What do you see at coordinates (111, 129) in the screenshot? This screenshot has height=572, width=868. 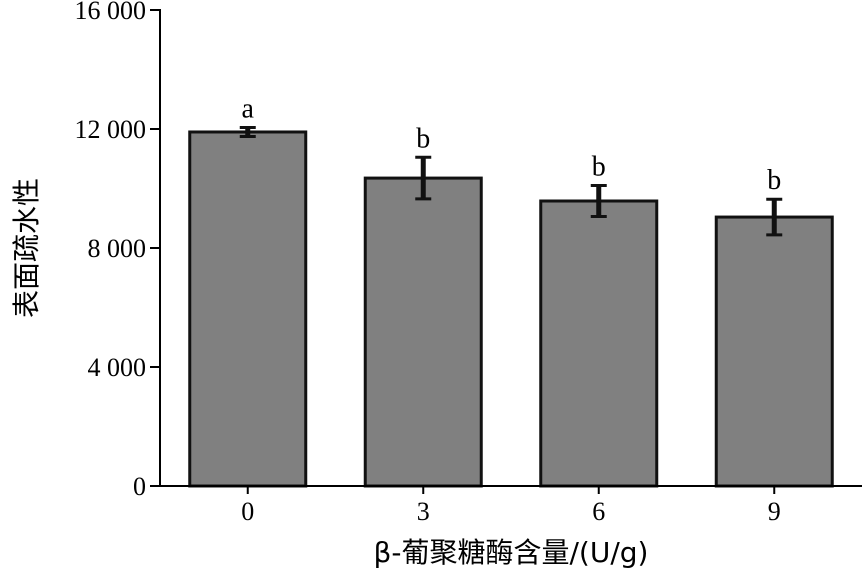 I see `y-tick-label: 12 000` at bounding box center [111, 129].